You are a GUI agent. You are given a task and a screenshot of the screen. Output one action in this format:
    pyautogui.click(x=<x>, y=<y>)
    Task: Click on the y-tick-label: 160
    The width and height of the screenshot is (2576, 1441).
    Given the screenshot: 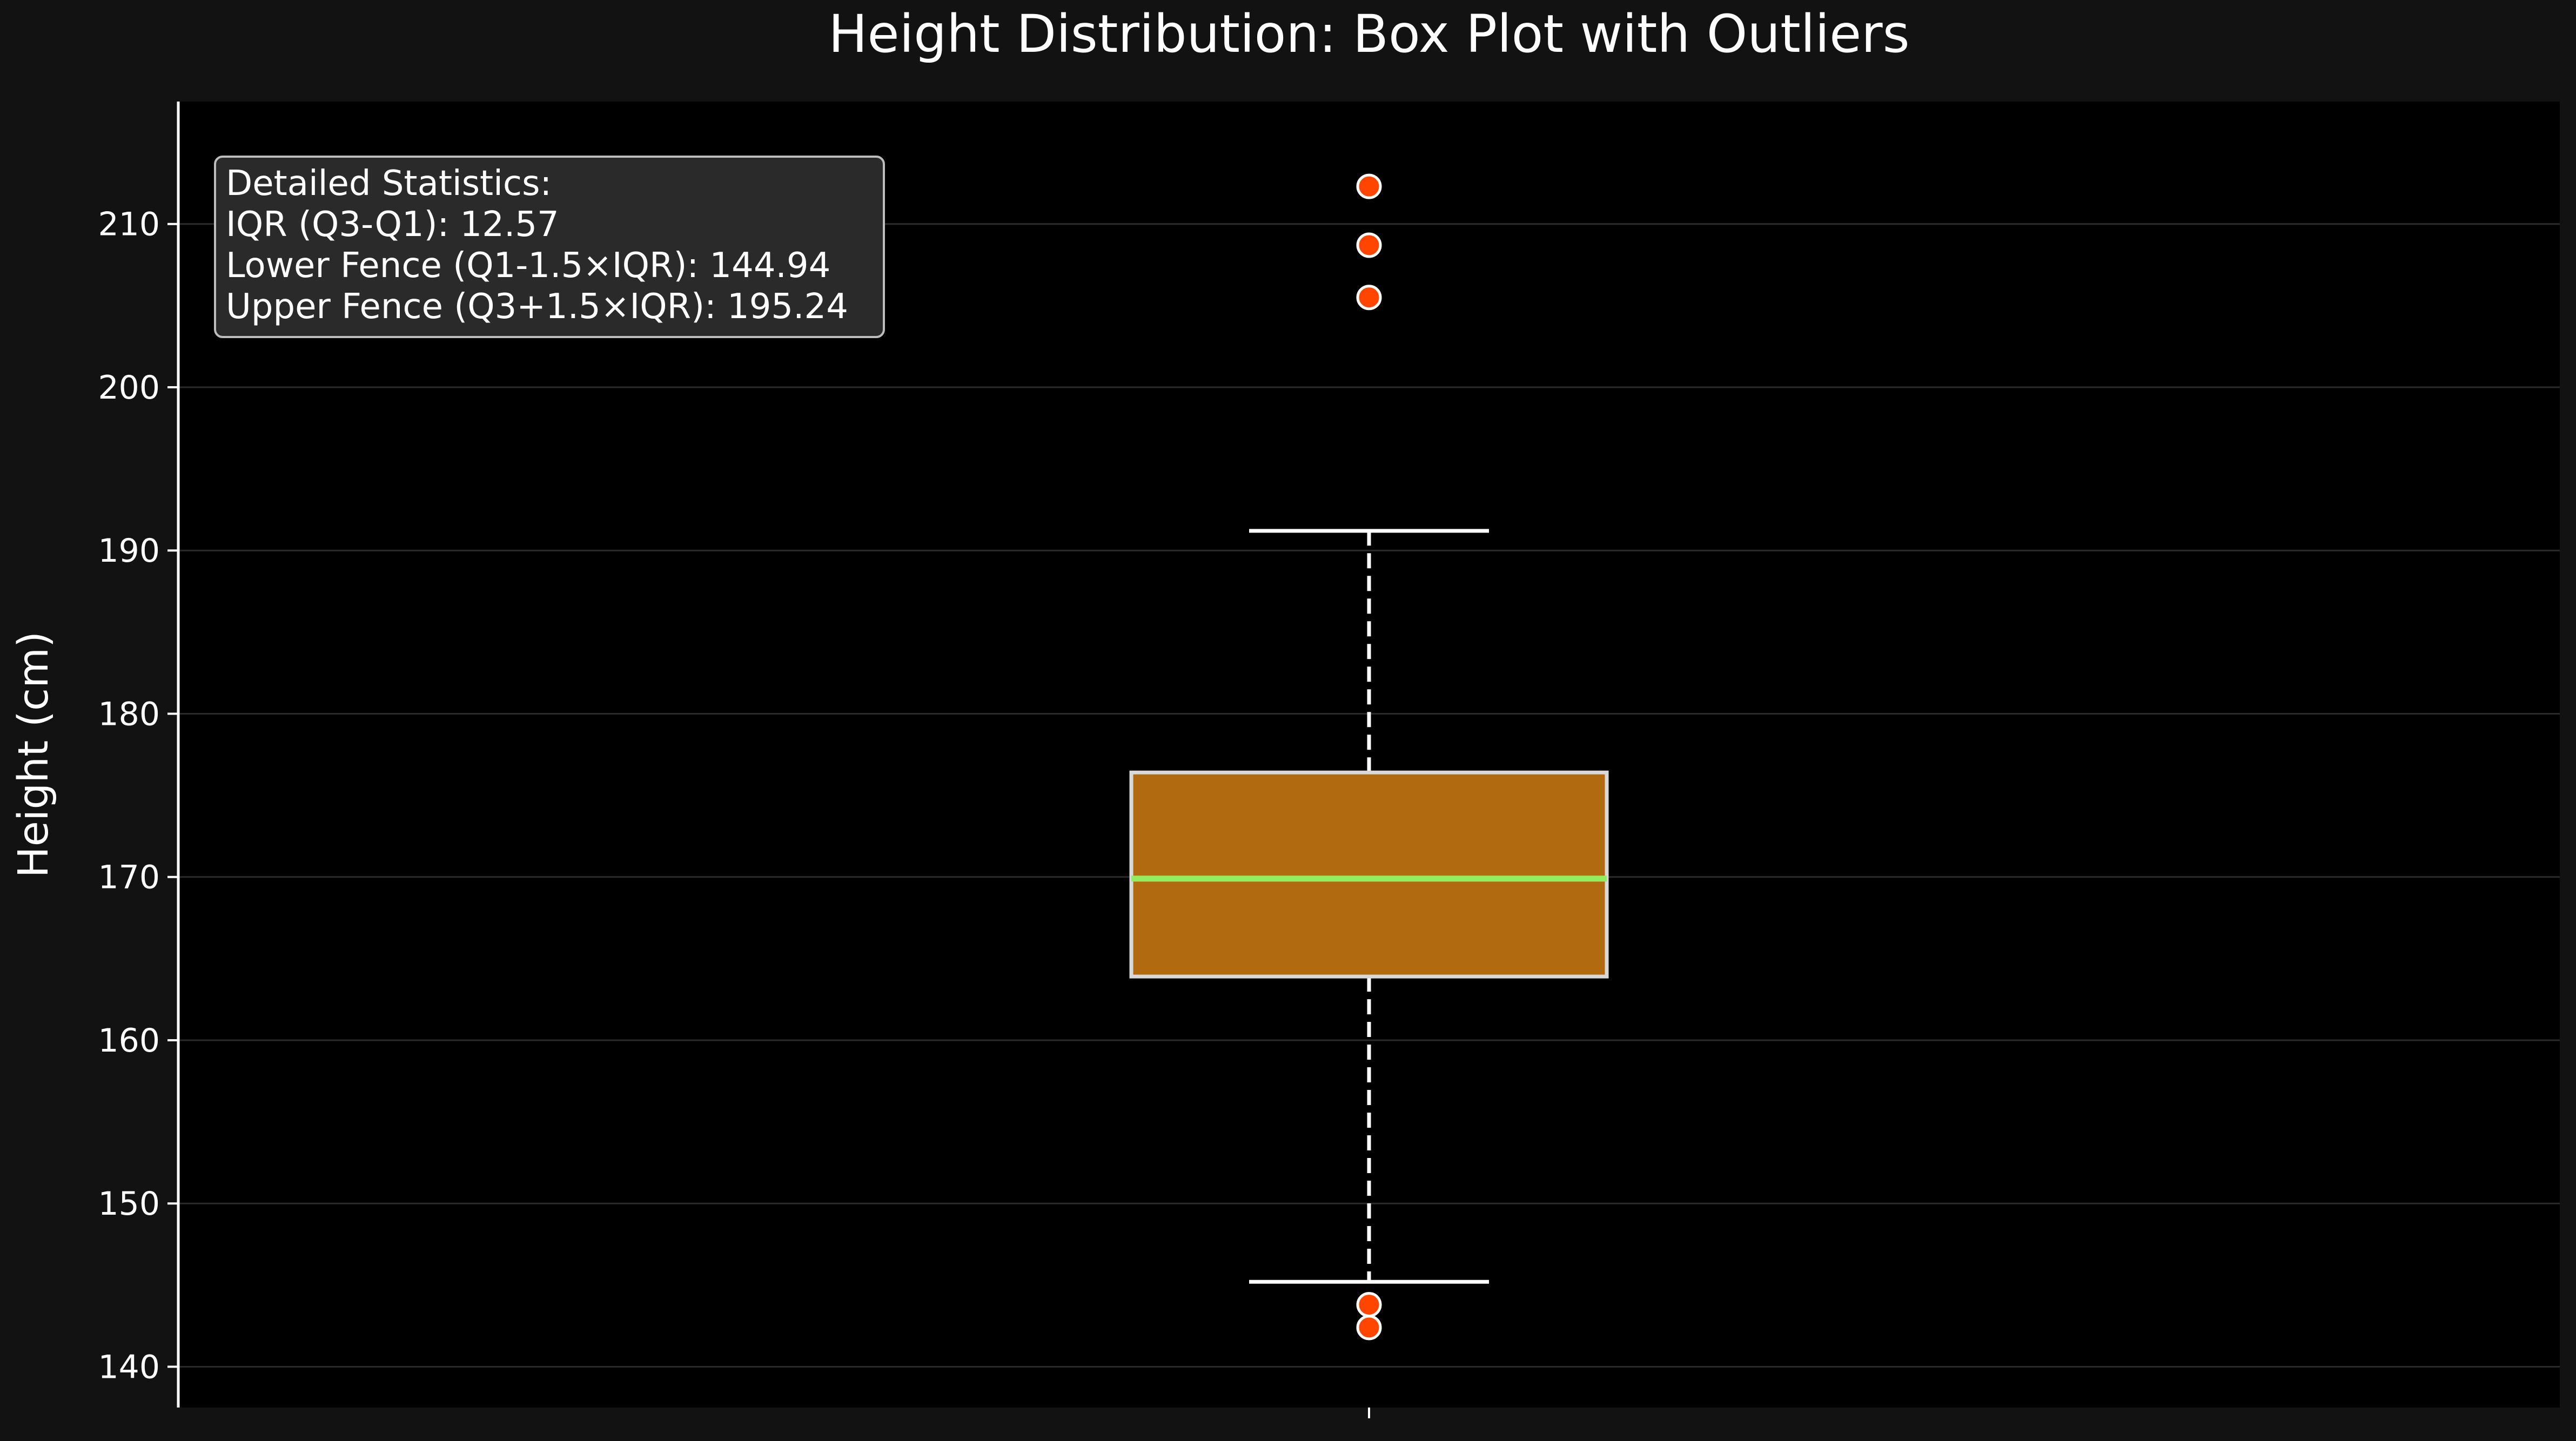 What is the action you would take?
    pyautogui.click(x=129, y=1041)
    